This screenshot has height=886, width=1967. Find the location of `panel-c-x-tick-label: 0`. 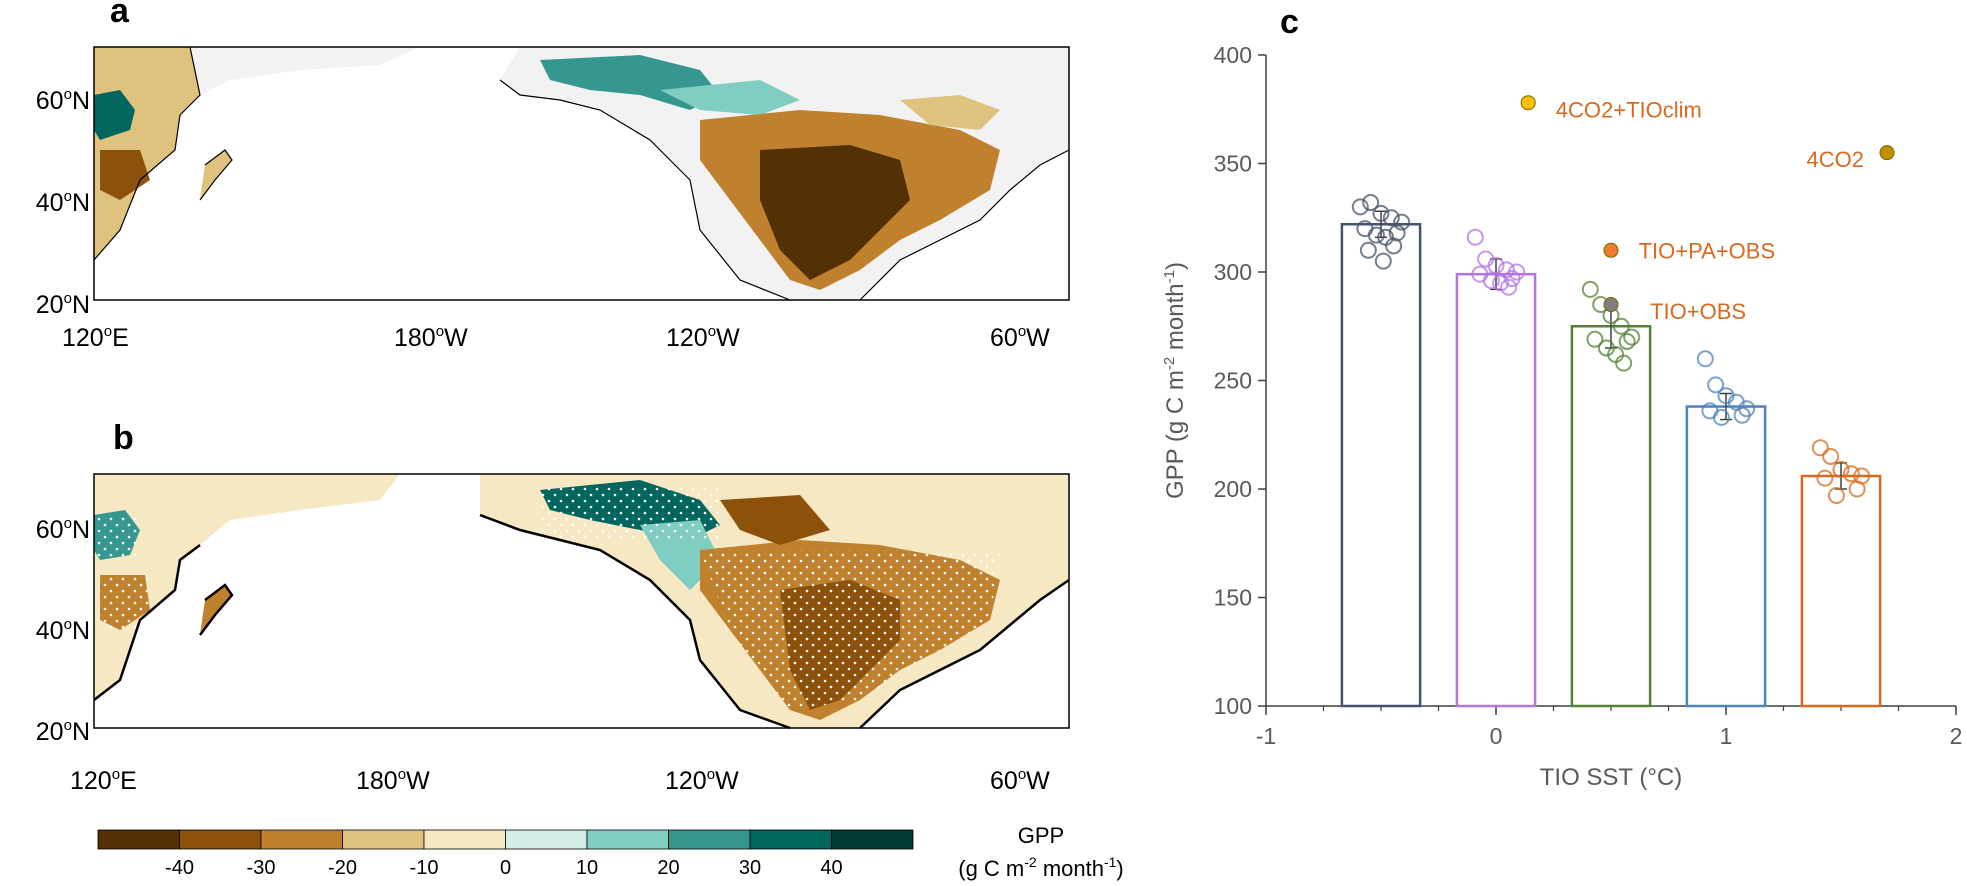

panel-c-x-tick-label: 0 is located at coordinates (1496, 736).